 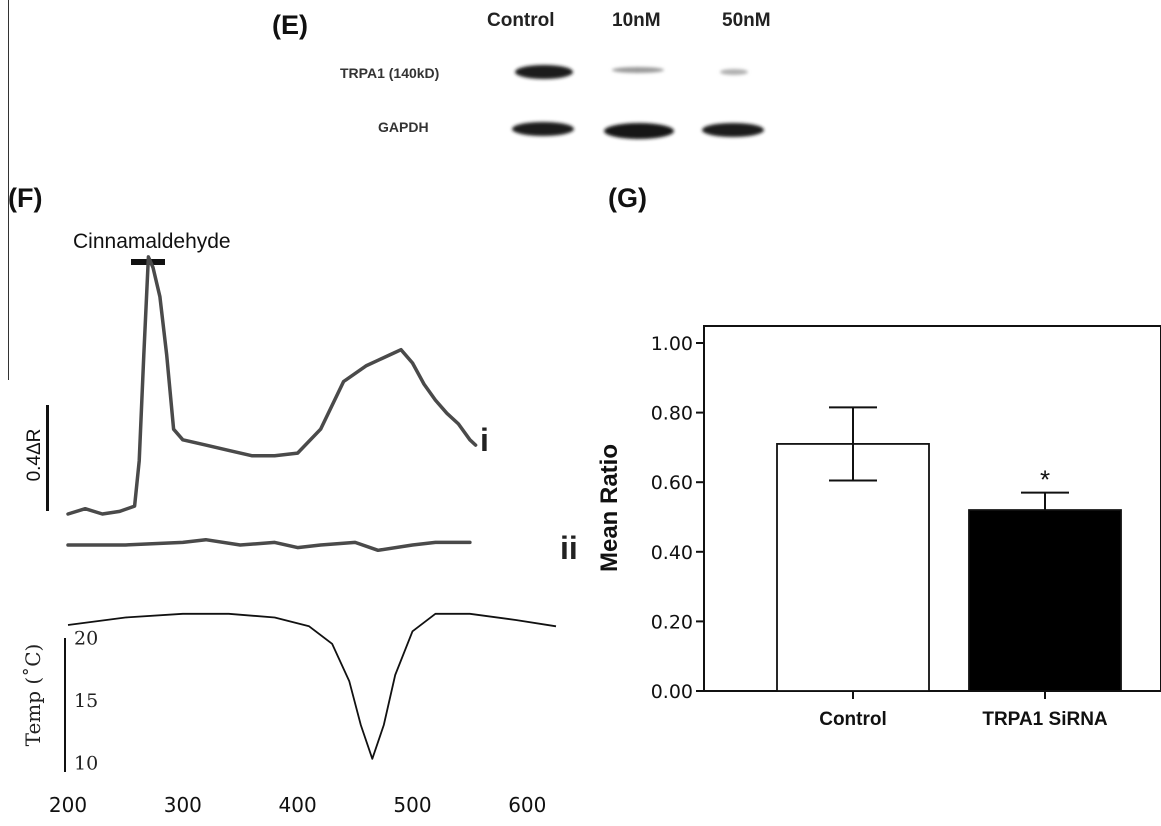 What do you see at coordinates (86, 701) in the screenshot?
I see `temp-tick-label: 15` at bounding box center [86, 701].